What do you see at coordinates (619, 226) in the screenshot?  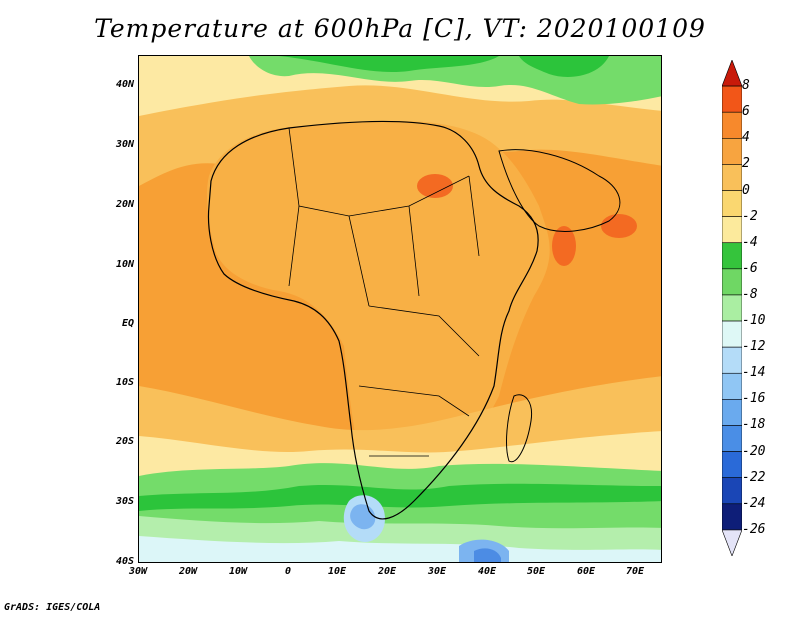 I see `hot-spot-arabian-sea` at bounding box center [619, 226].